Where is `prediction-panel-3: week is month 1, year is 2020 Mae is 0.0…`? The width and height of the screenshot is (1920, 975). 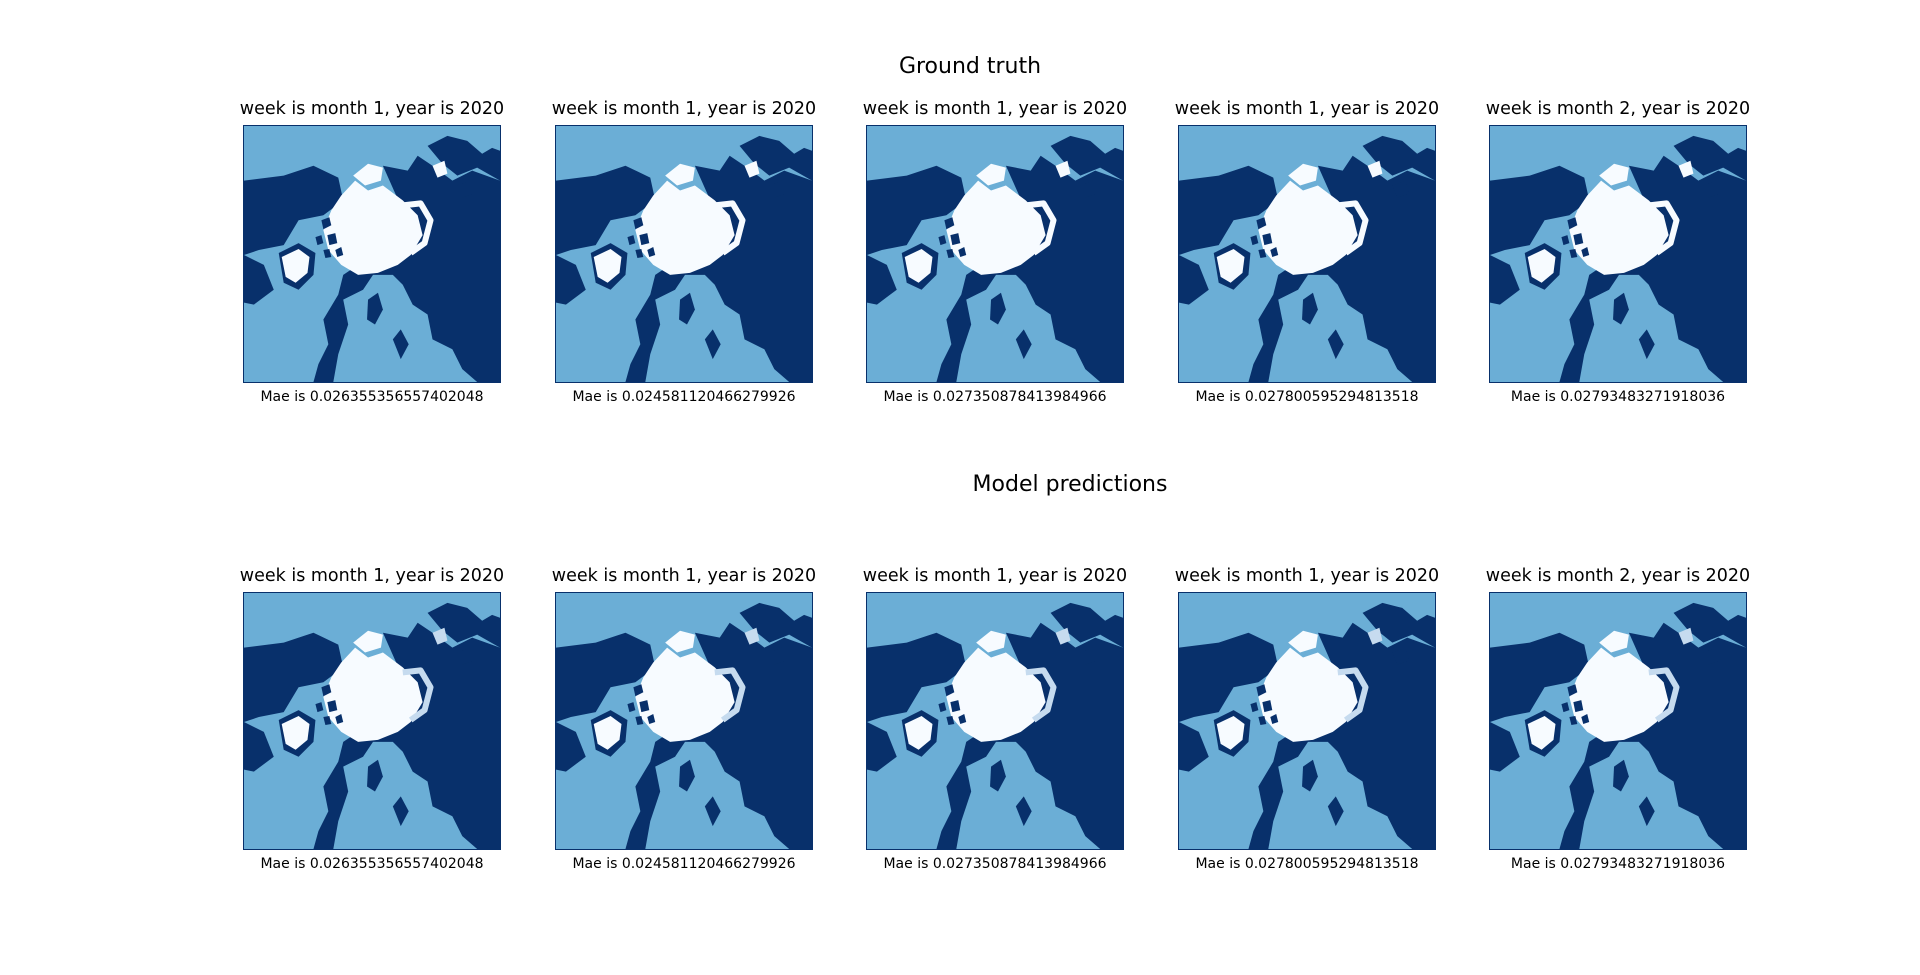
prediction-panel-3: week is month 1, year is 2020 Mae is 0.0… is located at coordinates (995, 719).